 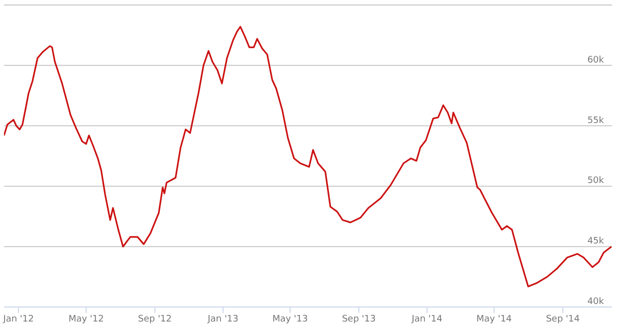 What do you see at coordinates (596, 181) in the screenshot?
I see `y-tick-label: 50k` at bounding box center [596, 181].